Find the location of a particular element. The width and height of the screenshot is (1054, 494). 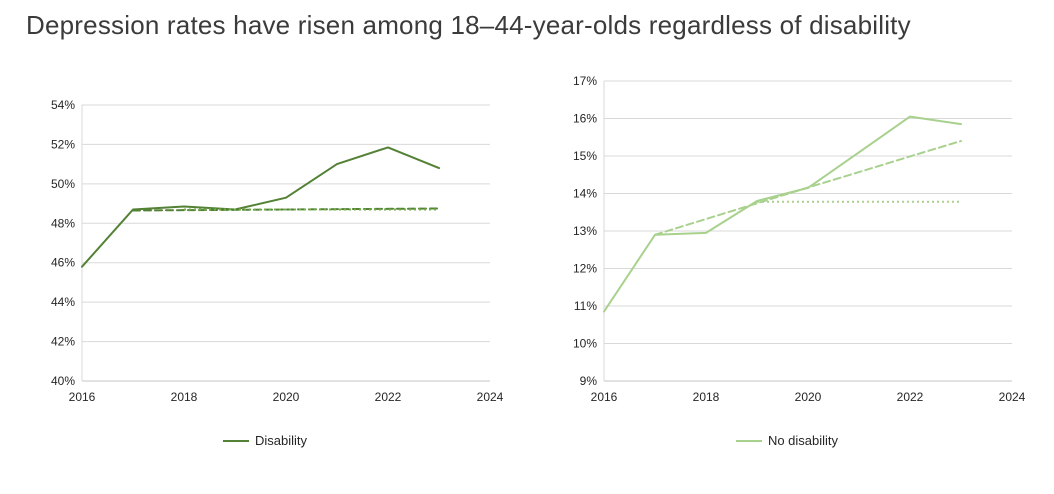

y-axis-tick-label: 10% is located at coordinates (585, 344).